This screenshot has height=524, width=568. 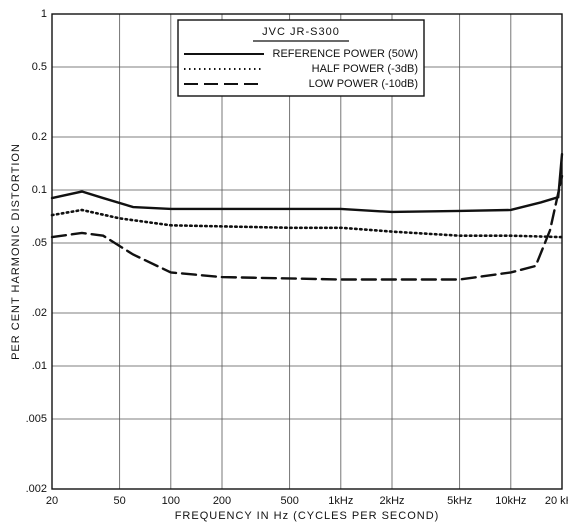 I want to click on x-tick-label: 10kHz, so click(x=510, y=501).